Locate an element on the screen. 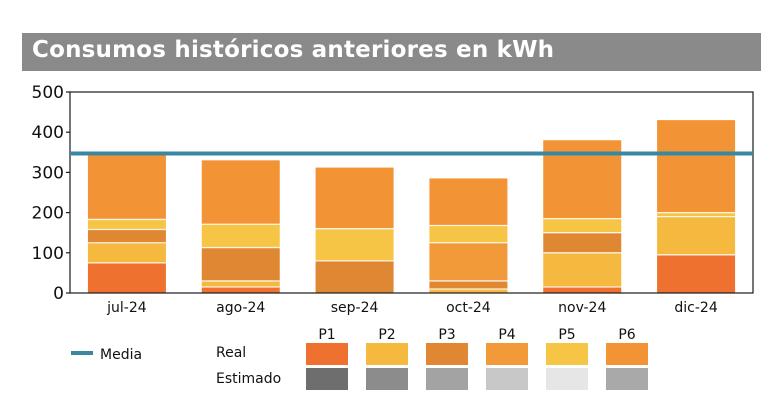 This screenshot has height=414, width=780. x-tick-label: dic-24 is located at coordinates (695, 308).